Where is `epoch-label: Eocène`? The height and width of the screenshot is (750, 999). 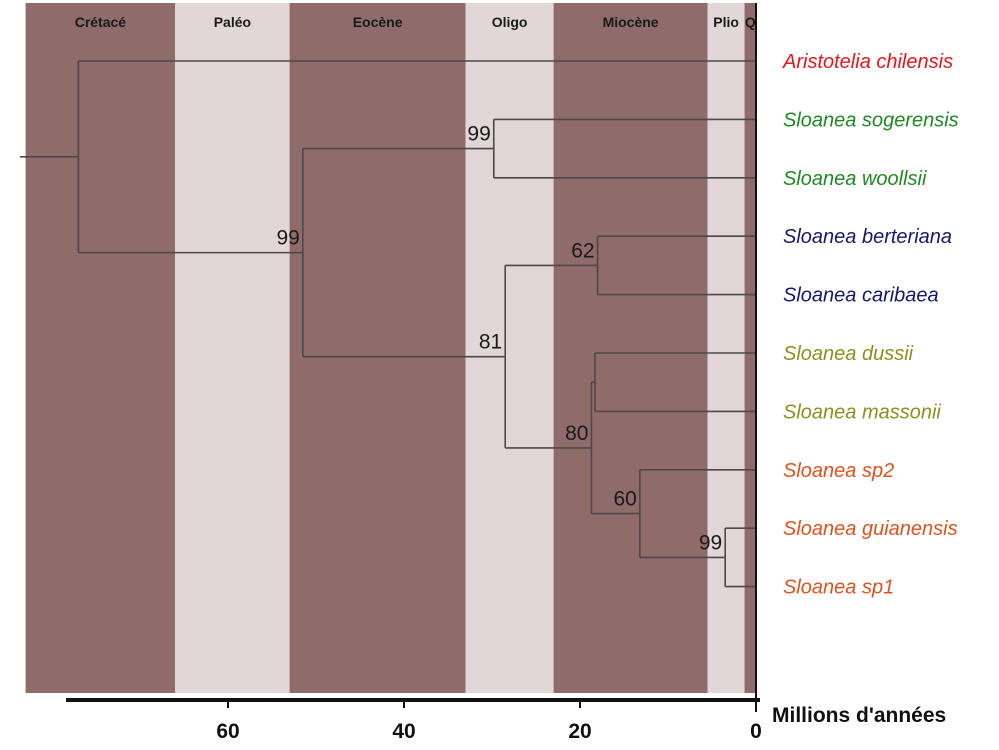
epoch-label: Eocène is located at coordinates (378, 22).